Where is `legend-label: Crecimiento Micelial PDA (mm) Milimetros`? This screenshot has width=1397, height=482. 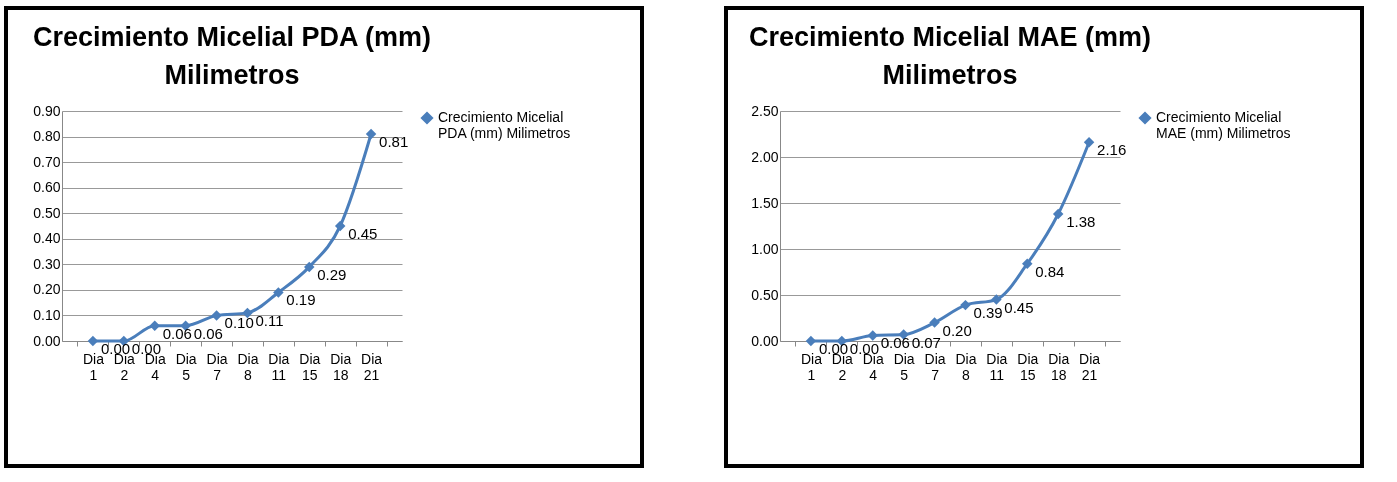 legend-label: Crecimiento Micelial PDA (mm) Milimetros is located at coordinates (504, 125).